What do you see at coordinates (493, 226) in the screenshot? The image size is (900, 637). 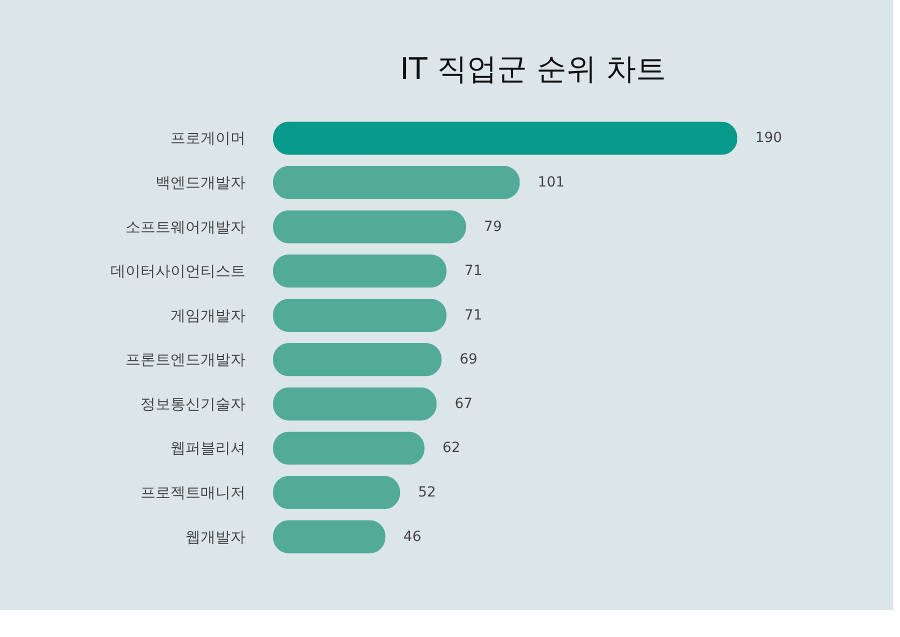 I see `data-label: 79` at bounding box center [493, 226].